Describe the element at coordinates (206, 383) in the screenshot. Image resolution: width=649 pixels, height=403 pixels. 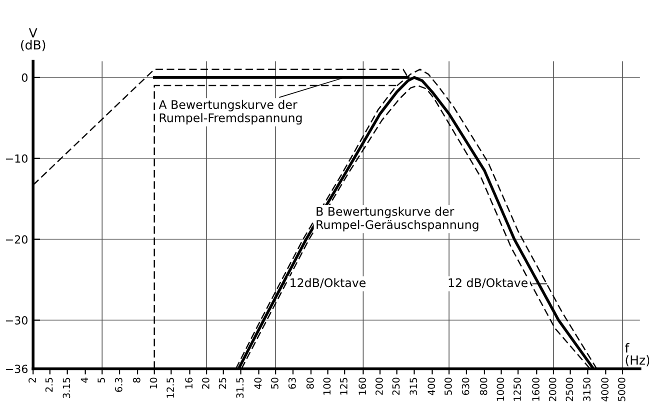
I see `x-tick-label: 20` at that location.